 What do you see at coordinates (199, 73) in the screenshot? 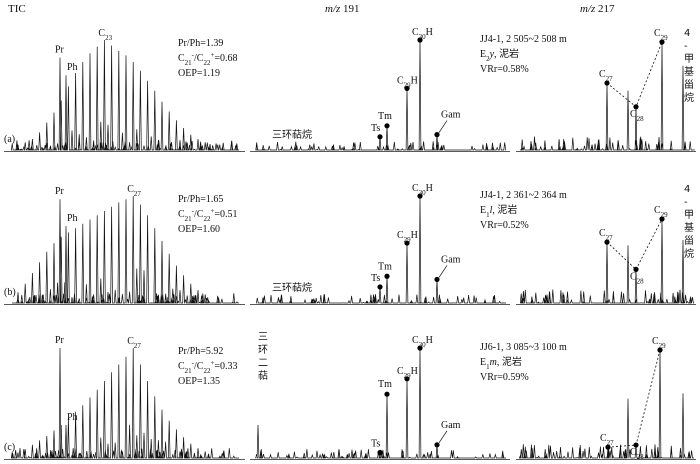
I see `oep-stat-0: OEP=1.19` at bounding box center [199, 73].